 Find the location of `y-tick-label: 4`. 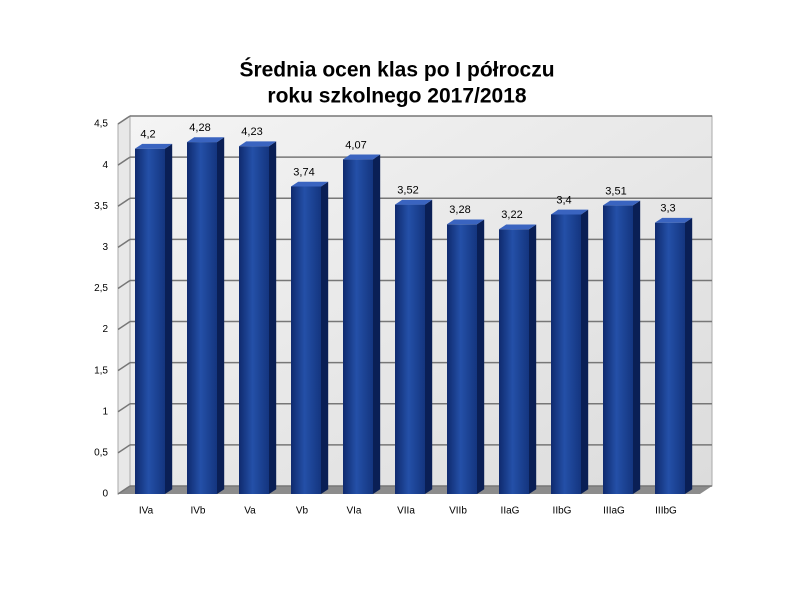

y-tick-label: 4 is located at coordinates (105, 165).